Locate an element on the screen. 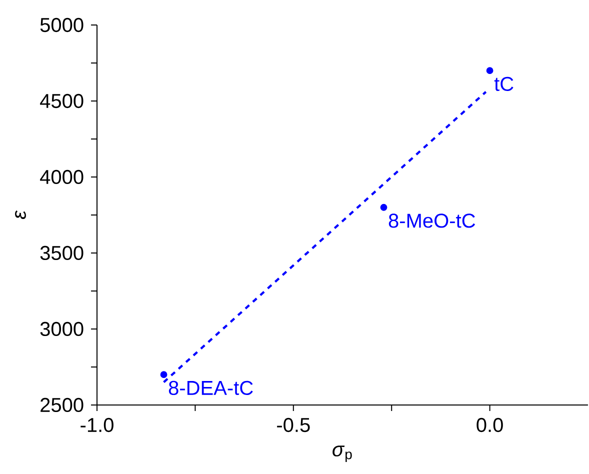 The width and height of the screenshot is (589, 474). y-tick-label: 4500 is located at coordinates (62, 101).